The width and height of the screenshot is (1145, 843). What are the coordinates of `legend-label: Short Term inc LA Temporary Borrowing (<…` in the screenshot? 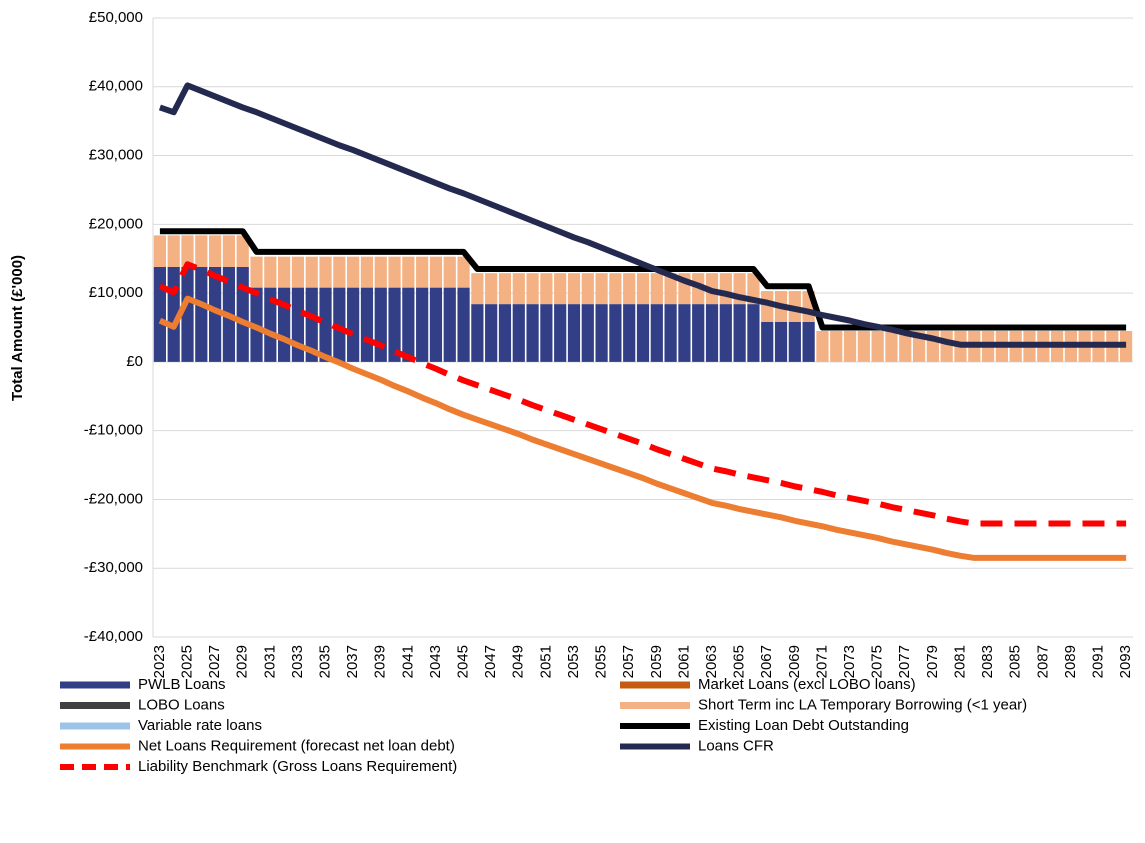 It's located at (862, 704).